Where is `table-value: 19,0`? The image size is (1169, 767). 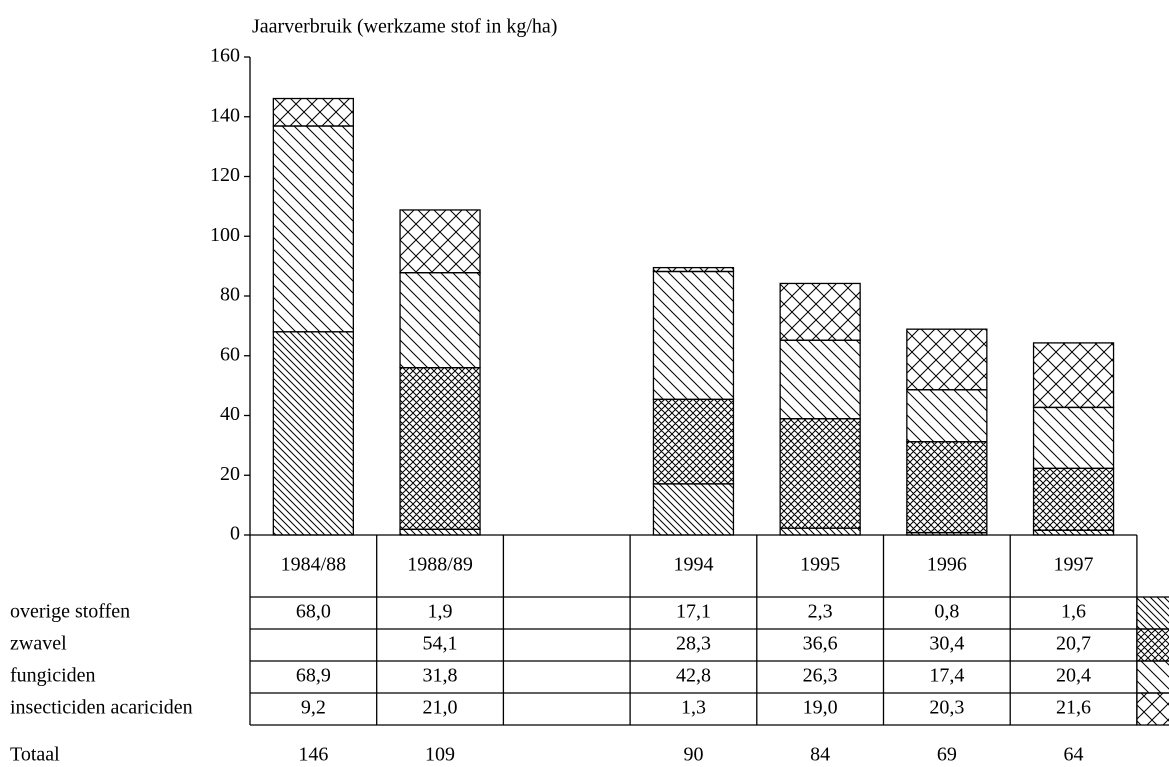 table-value: 19,0 is located at coordinates (820, 708).